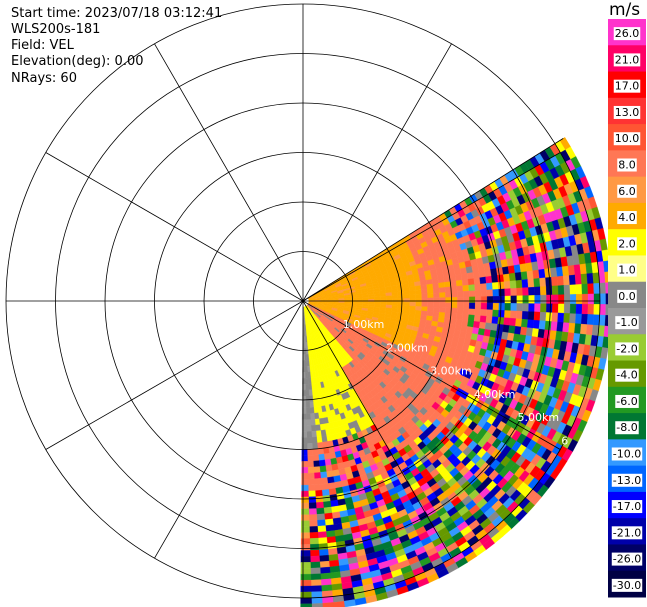  I want to click on field-label: Field: VEL, so click(42, 45).